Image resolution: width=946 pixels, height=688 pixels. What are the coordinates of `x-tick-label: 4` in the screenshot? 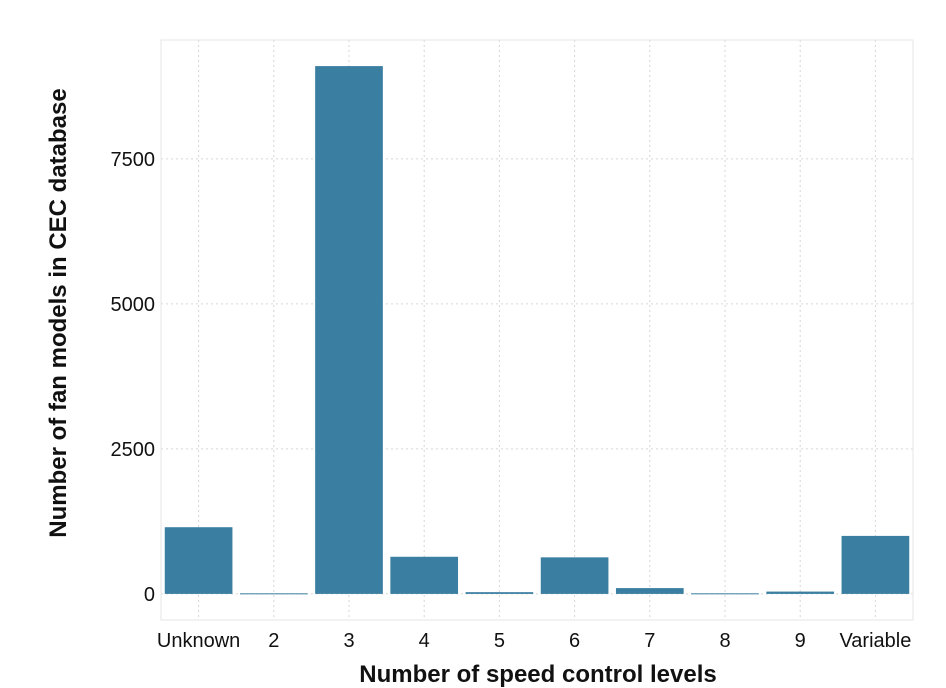 It's located at (424, 641).